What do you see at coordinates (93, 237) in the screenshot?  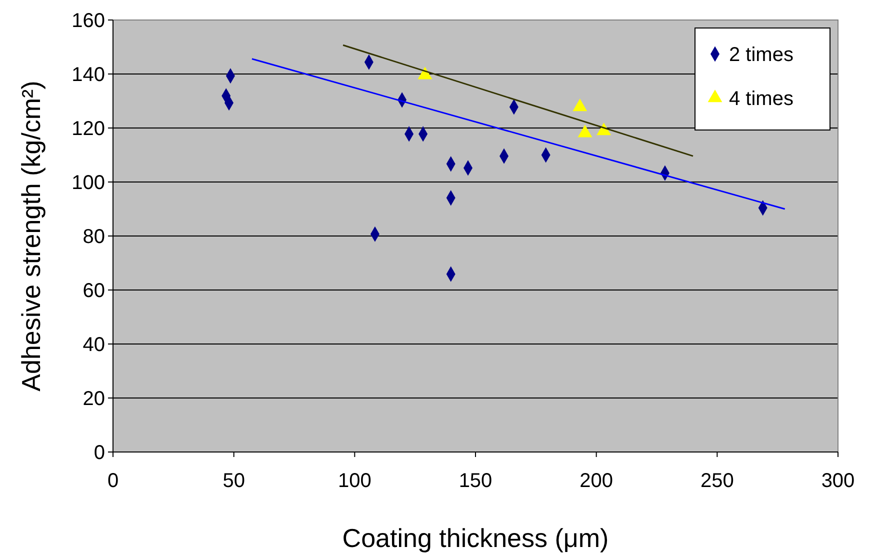 I see `y-tick-label: 80` at bounding box center [93, 237].